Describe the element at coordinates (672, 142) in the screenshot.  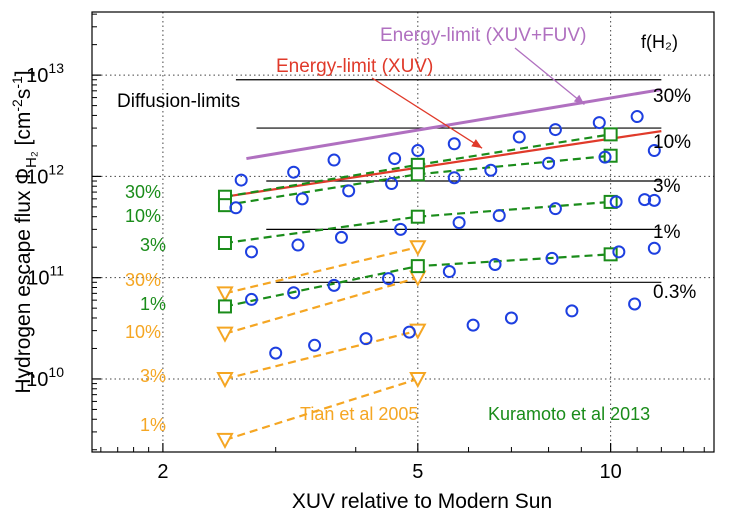
I see `fh2-label-10: 10%` at that location.